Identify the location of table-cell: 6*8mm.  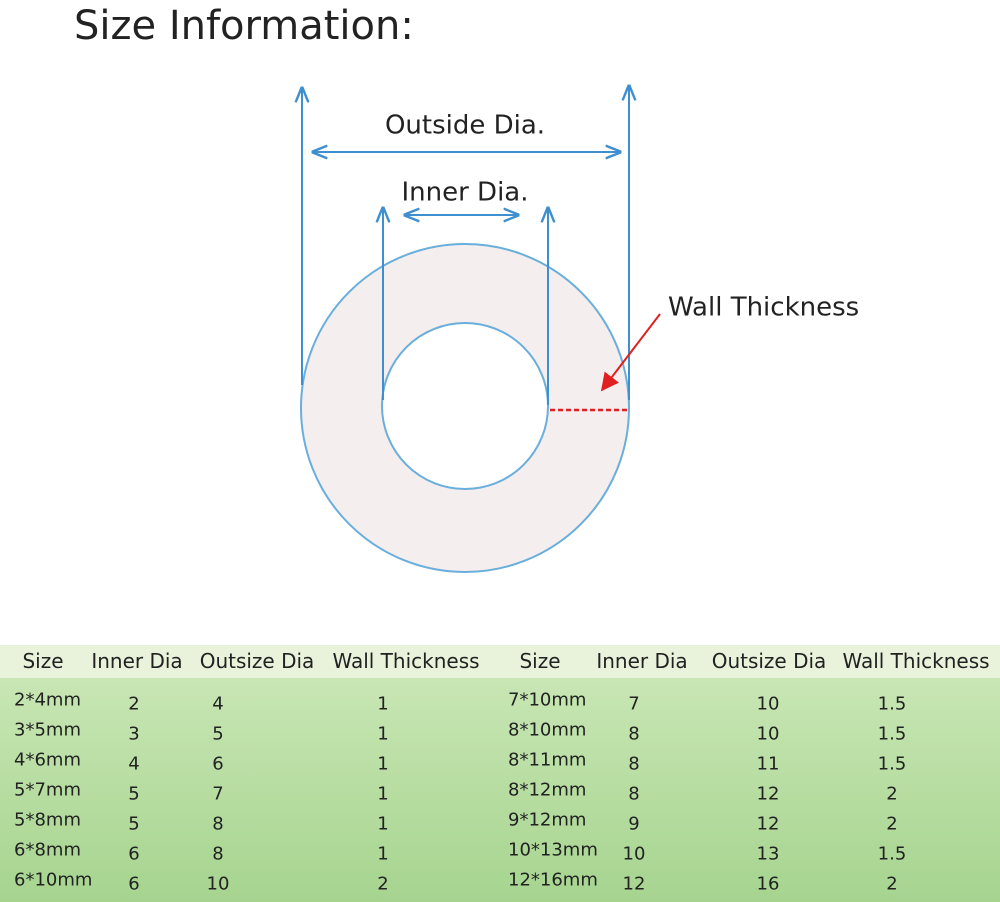
(47, 850).